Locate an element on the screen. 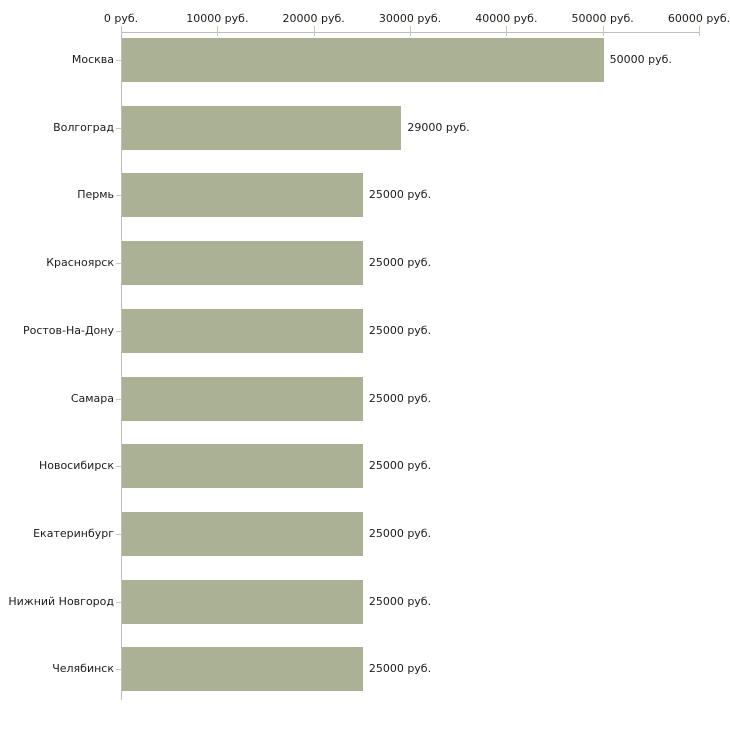  value-label: 50000 руб. is located at coordinates (640, 59).